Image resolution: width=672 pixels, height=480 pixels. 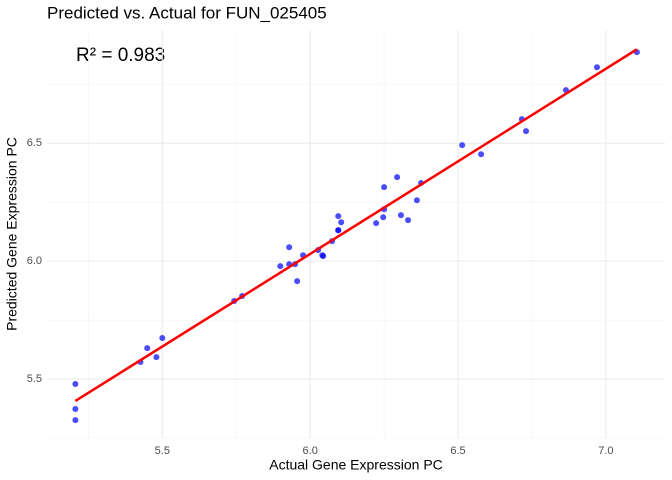 What do you see at coordinates (34, 143) in the screenshot?
I see `y-tick-label: 6.5` at bounding box center [34, 143].